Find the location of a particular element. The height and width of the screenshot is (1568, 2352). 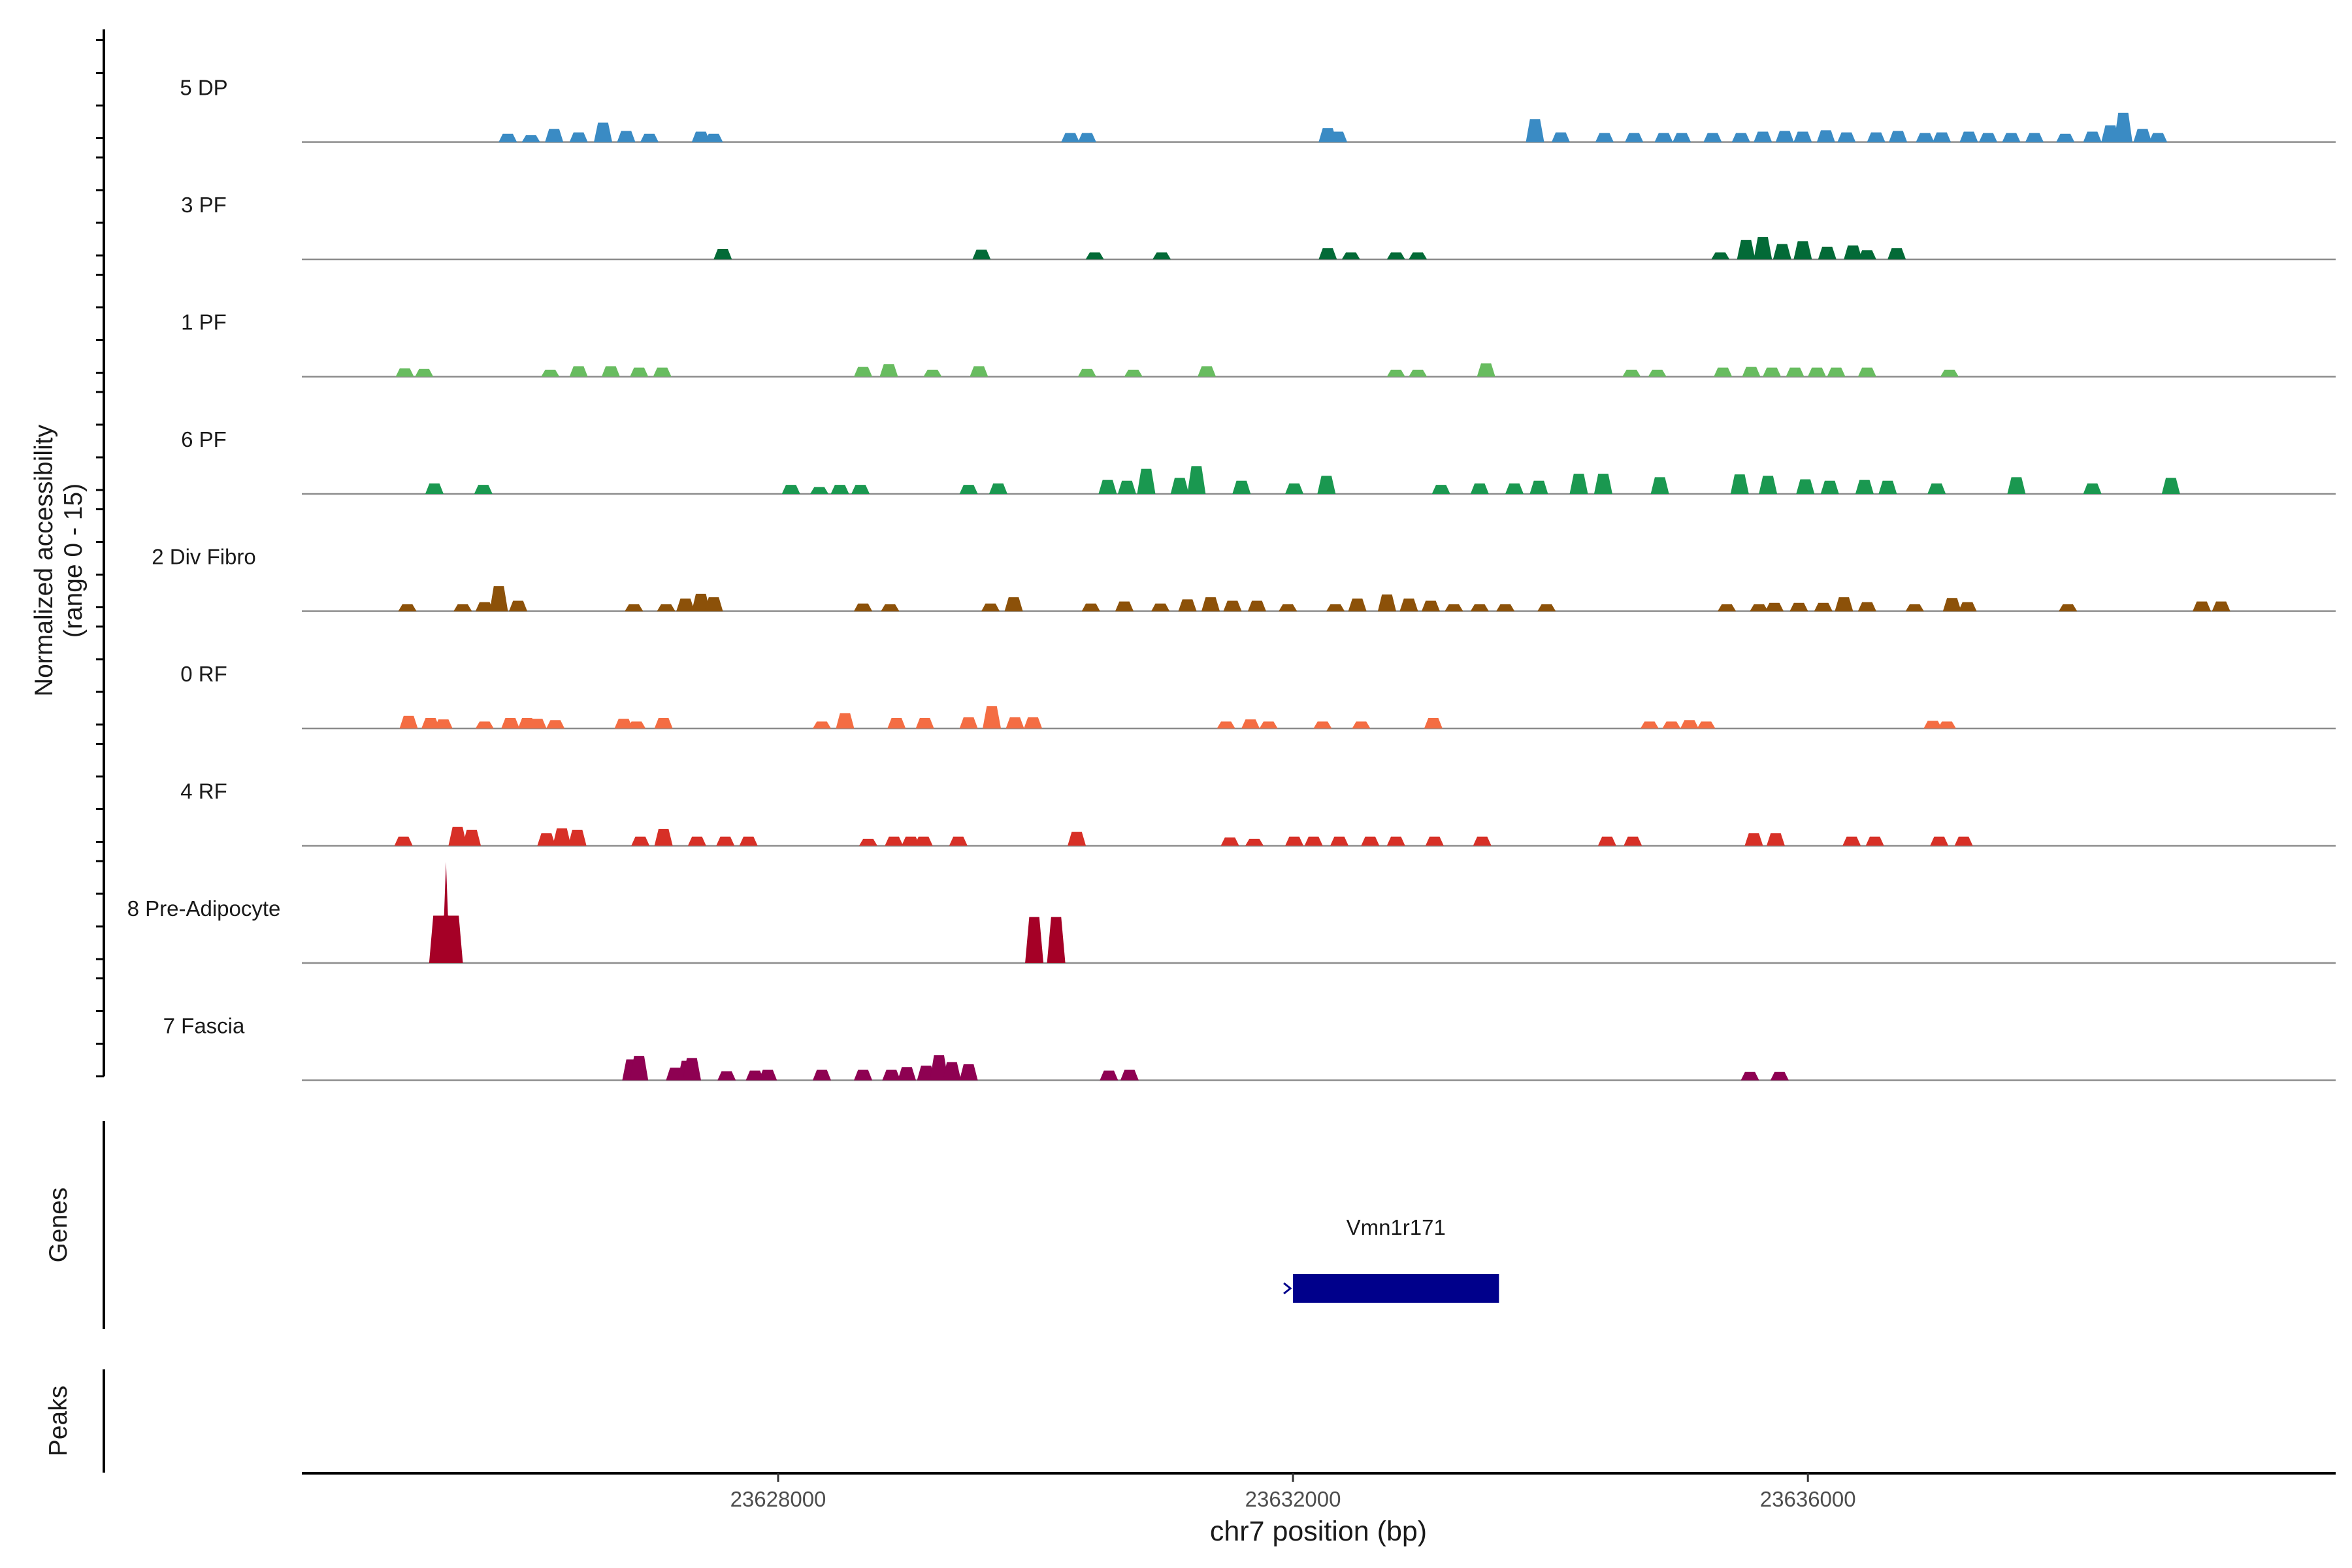

x-axis: 23628000 23632000 23636000 is located at coordinates (1319, 1491).